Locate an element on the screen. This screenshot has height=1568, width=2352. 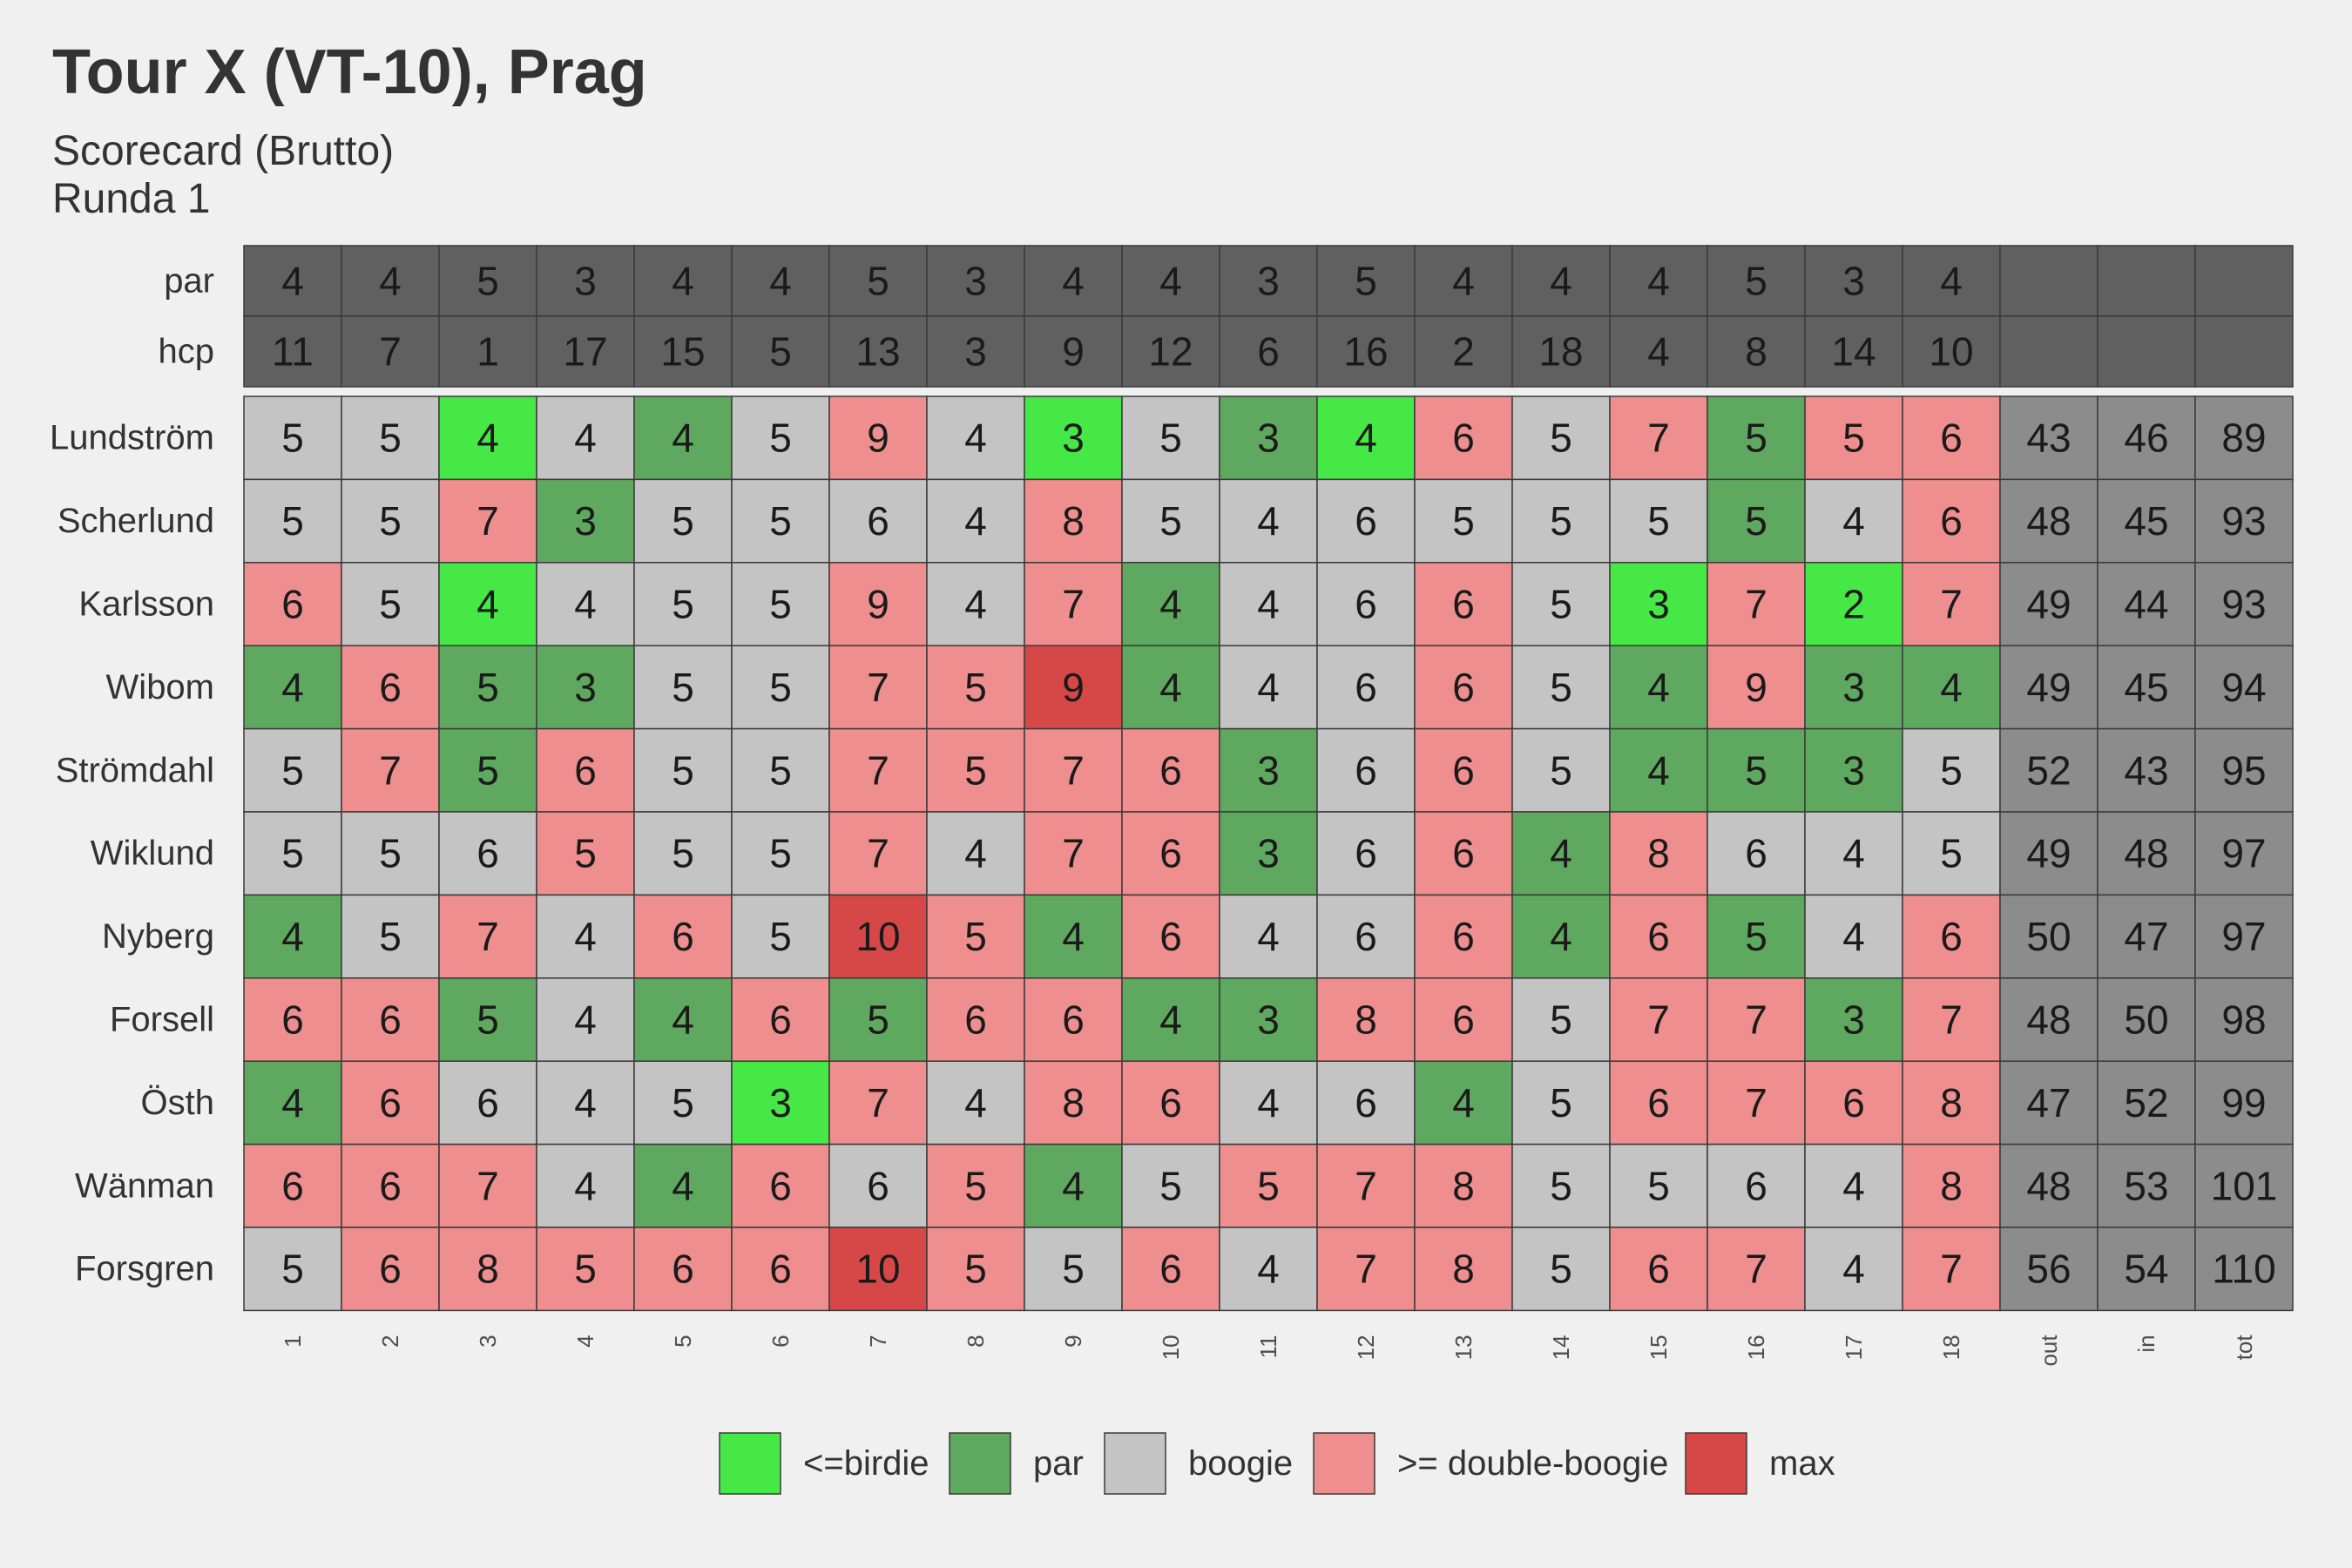
total-value: 93 is located at coordinates (2243, 521).